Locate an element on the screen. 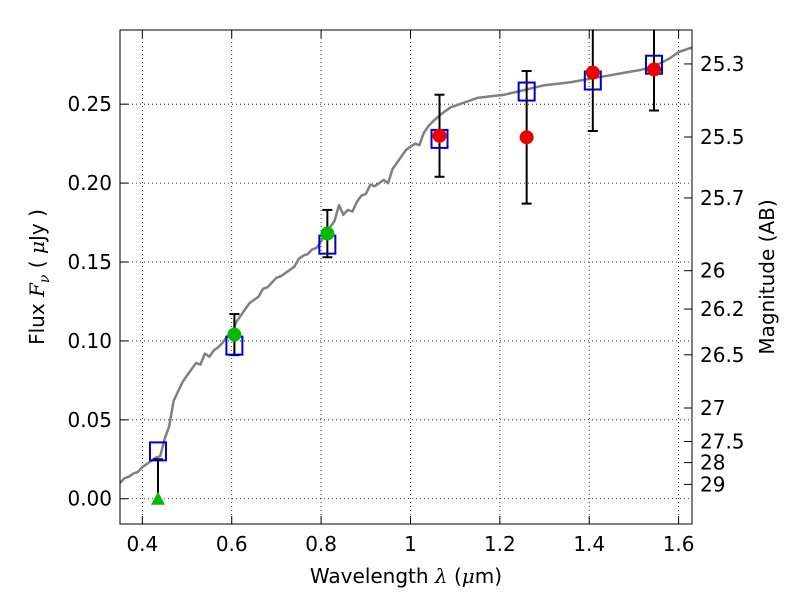  mag-tick-label: 25.3 is located at coordinates (722, 64).